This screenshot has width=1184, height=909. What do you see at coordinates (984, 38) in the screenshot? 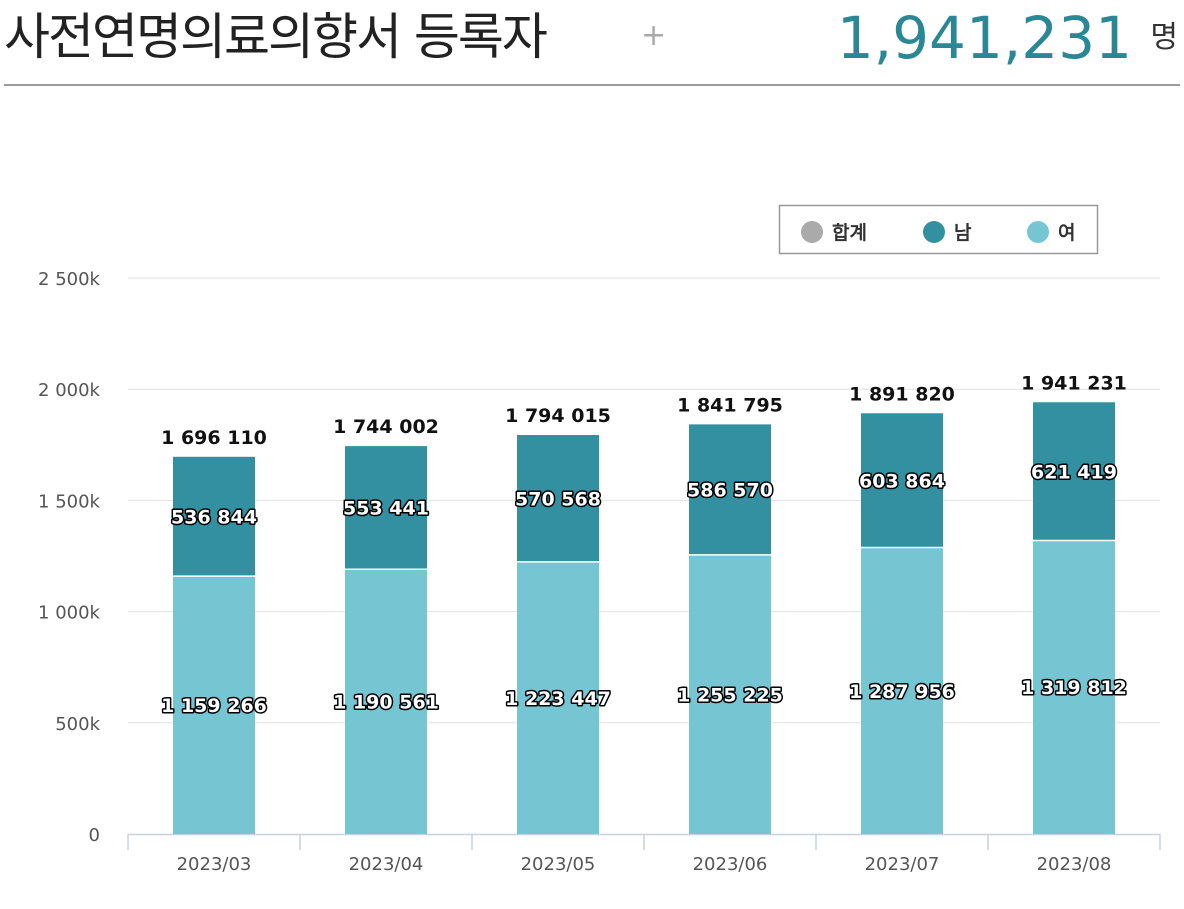
I see `total-count: 1,941,231` at bounding box center [984, 38].